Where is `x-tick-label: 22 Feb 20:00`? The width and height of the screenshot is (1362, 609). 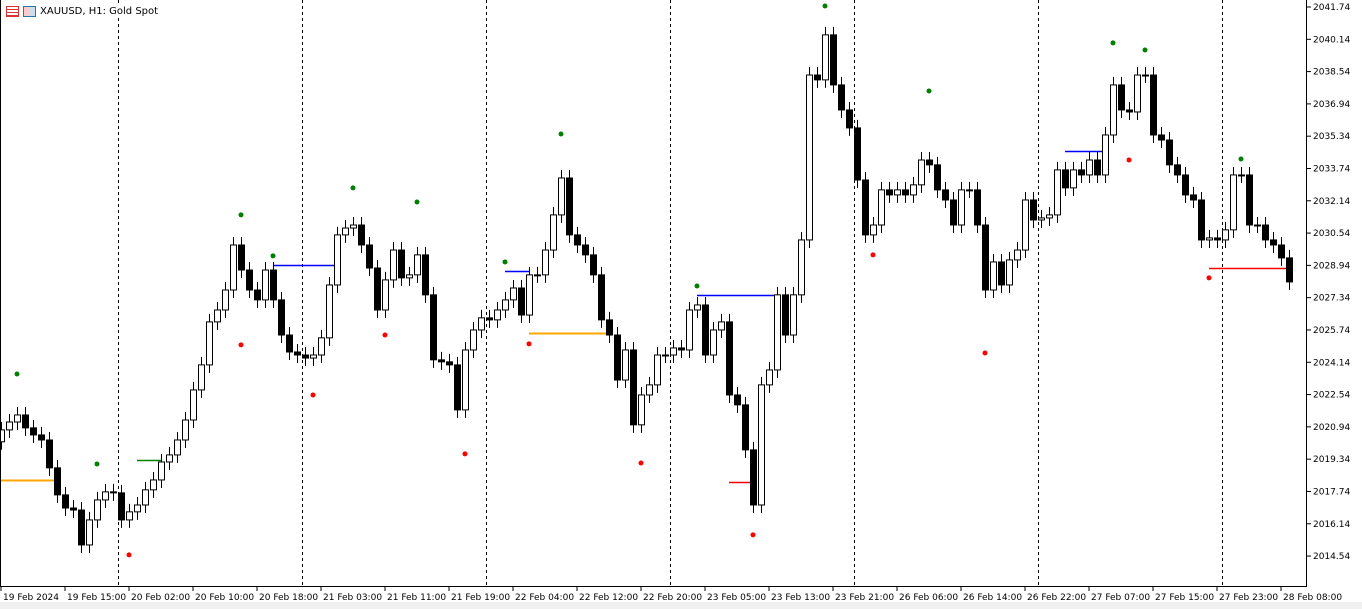
x-tick-label: 22 Feb 20:00 is located at coordinates (672, 597).